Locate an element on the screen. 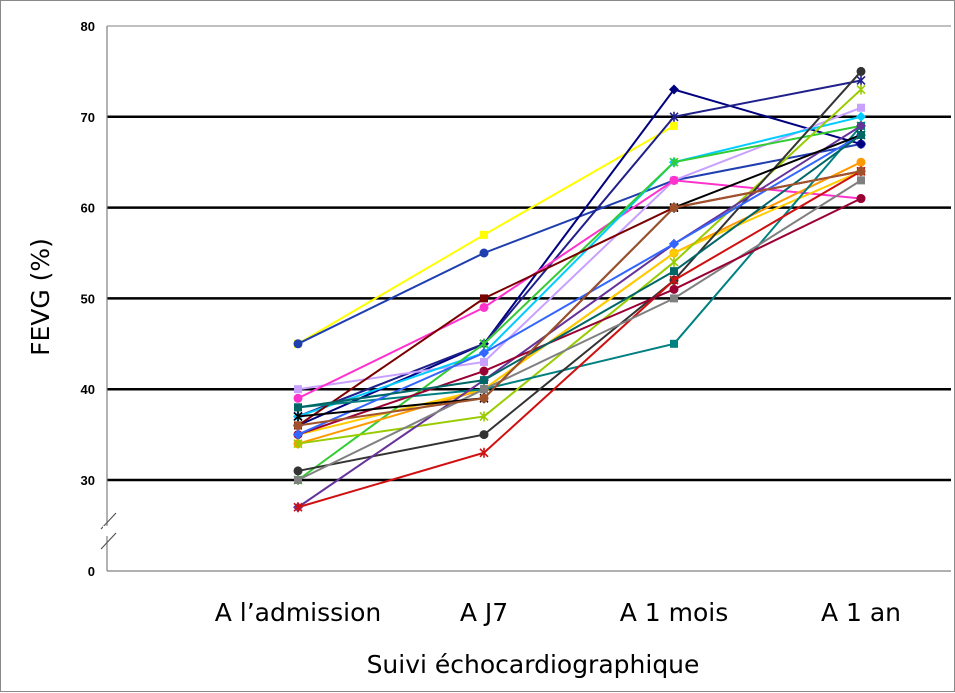 The image size is (955, 693). y-tick-labels: 0 30 40 50 60 70 80 is located at coordinates (88, 299).